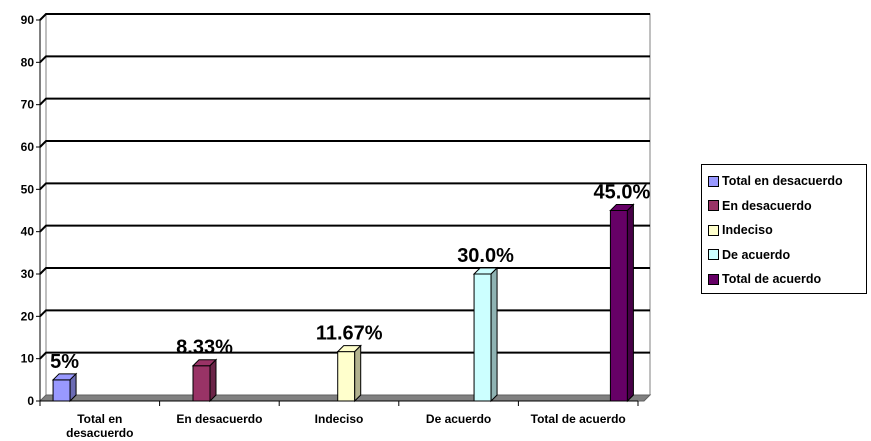 This screenshot has width=871, height=441. What do you see at coordinates (578, 419) in the screenshot?
I see `x-tick-label: Total de acuerdo` at bounding box center [578, 419].